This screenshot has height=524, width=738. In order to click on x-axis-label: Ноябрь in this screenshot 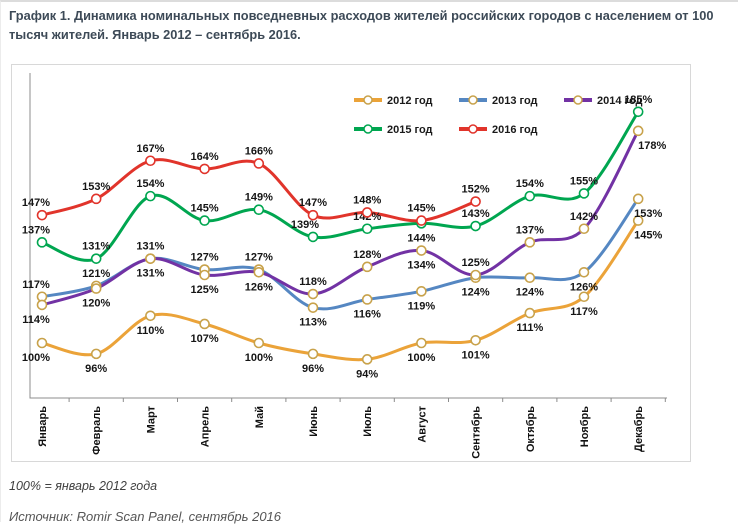, I will do `click(585, 426)`.